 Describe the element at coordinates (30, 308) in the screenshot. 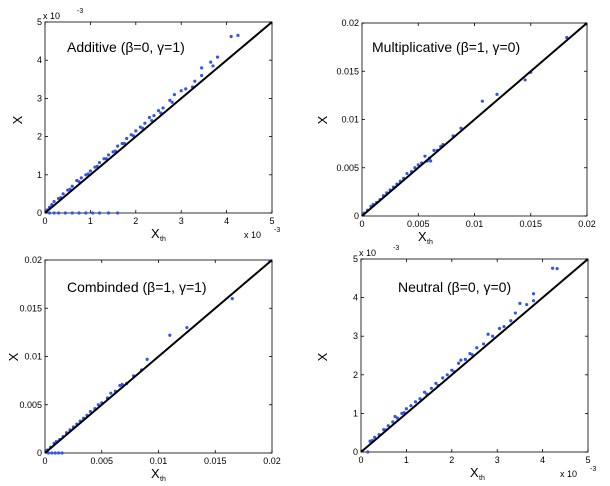

I see `y-tick-label: 0.015` at that location.